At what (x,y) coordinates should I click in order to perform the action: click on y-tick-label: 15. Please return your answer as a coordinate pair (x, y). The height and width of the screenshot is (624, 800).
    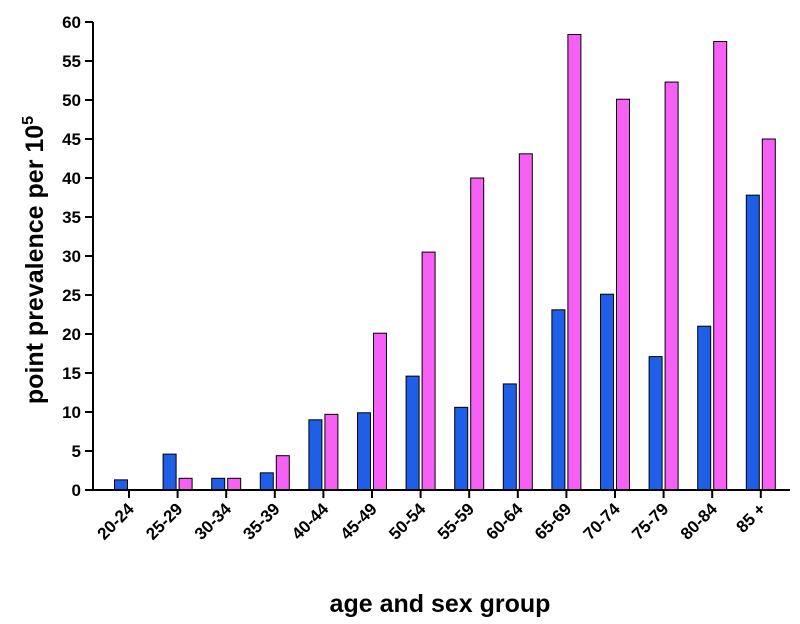
    Looking at the image, I should click on (71, 373).